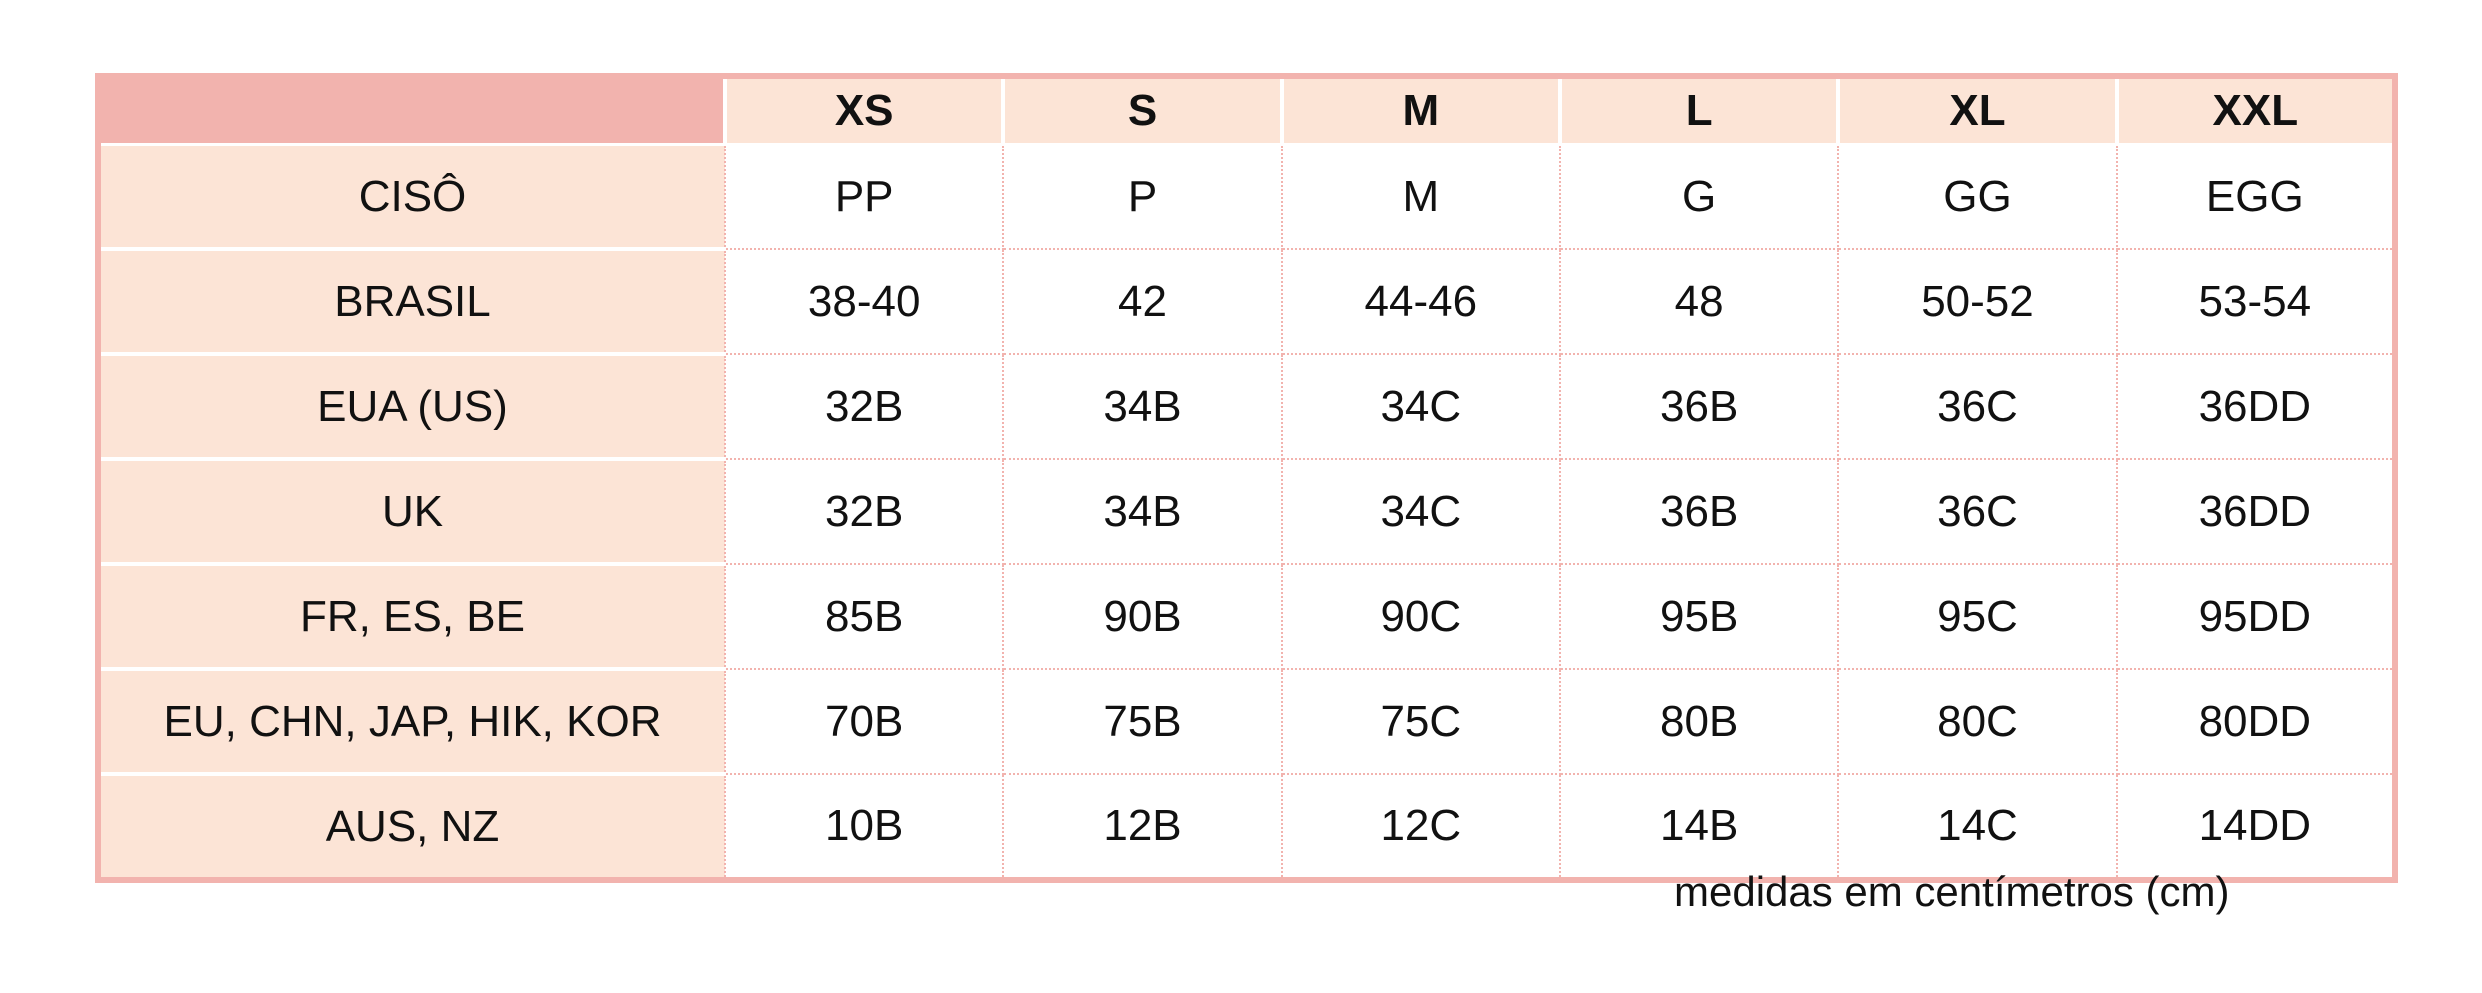 This screenshot has height=993, width=2482. What do you see at coordinates (2256, 721) in the screenshot?
I see `table-cell: 80DD` at bounding box center [2256, 721].